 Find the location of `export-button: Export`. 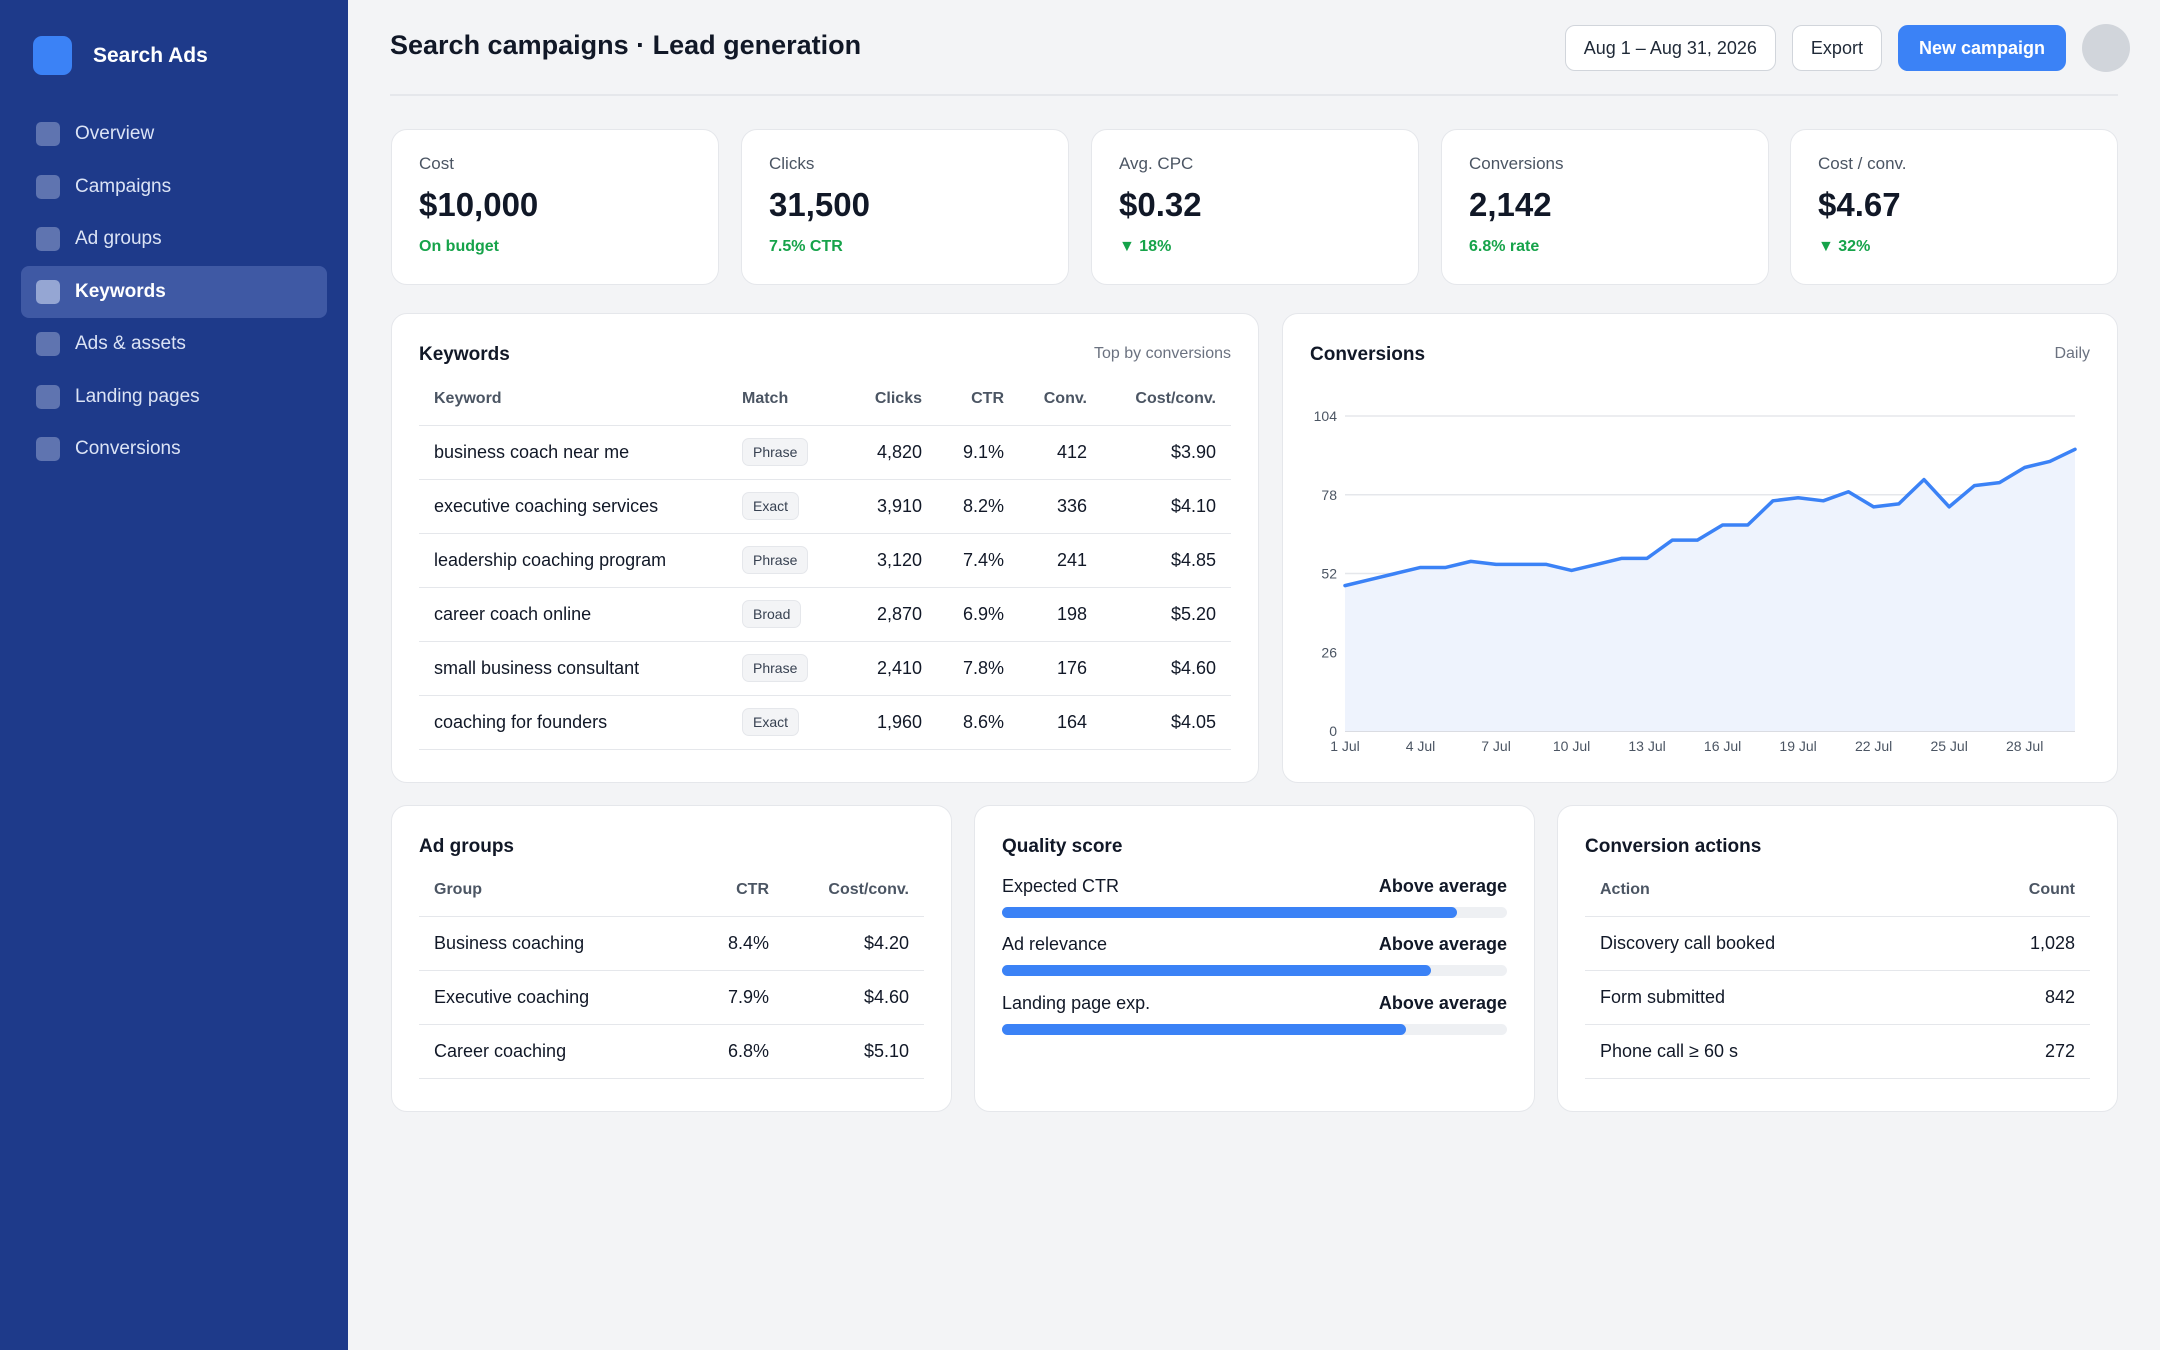

export-button: Export is located at coordinates (1836, 48).